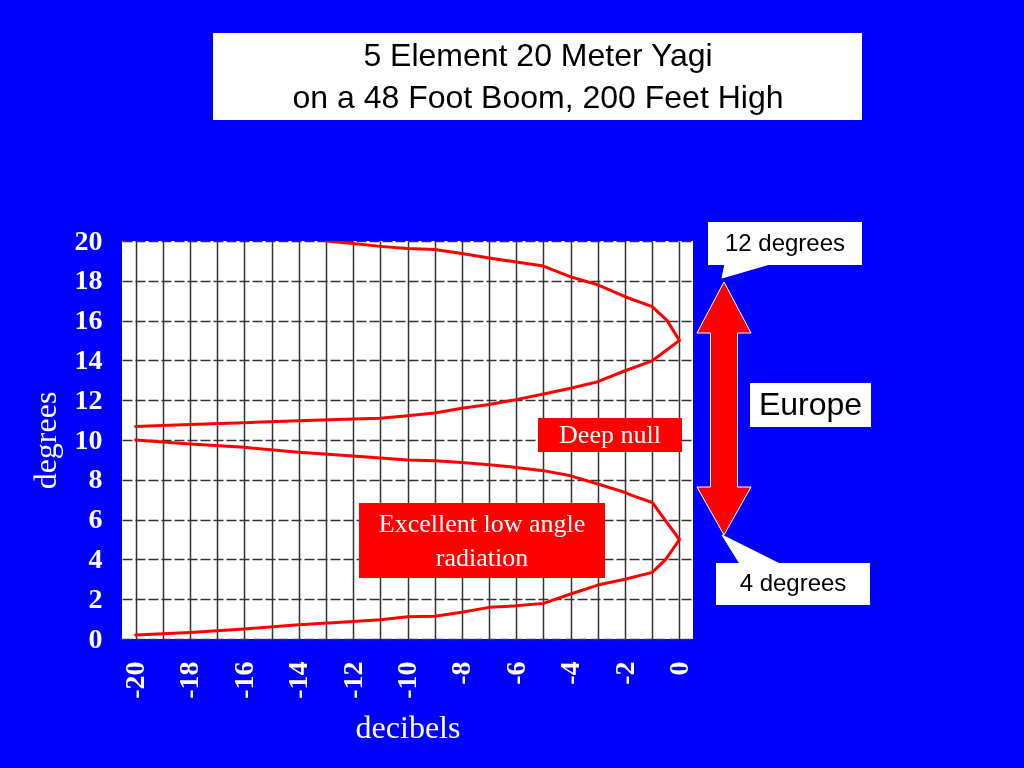  I want to click on x-tick-label: -4, so click(570, 673).